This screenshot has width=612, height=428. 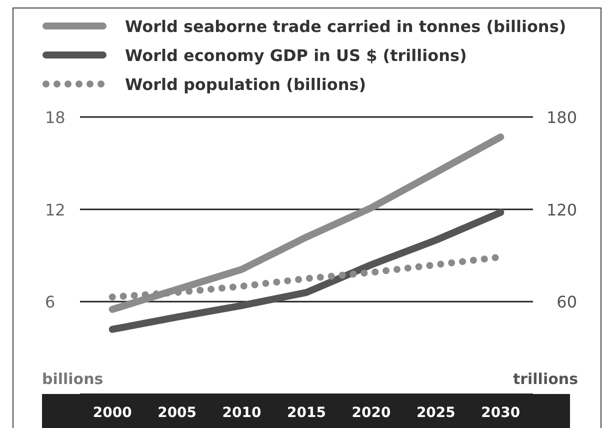 What do you see at coordinates (177, 413) in the screenshot?
I see `x-tick-label: 2005` at bounding box center [177, 413].